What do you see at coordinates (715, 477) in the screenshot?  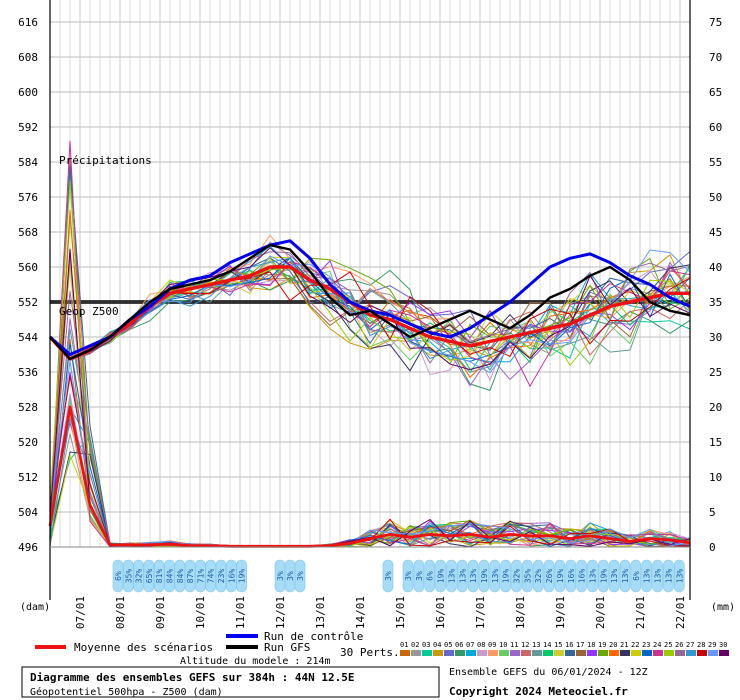 I see `y-right-tick-label: 10` at bounding box center [715, 477].